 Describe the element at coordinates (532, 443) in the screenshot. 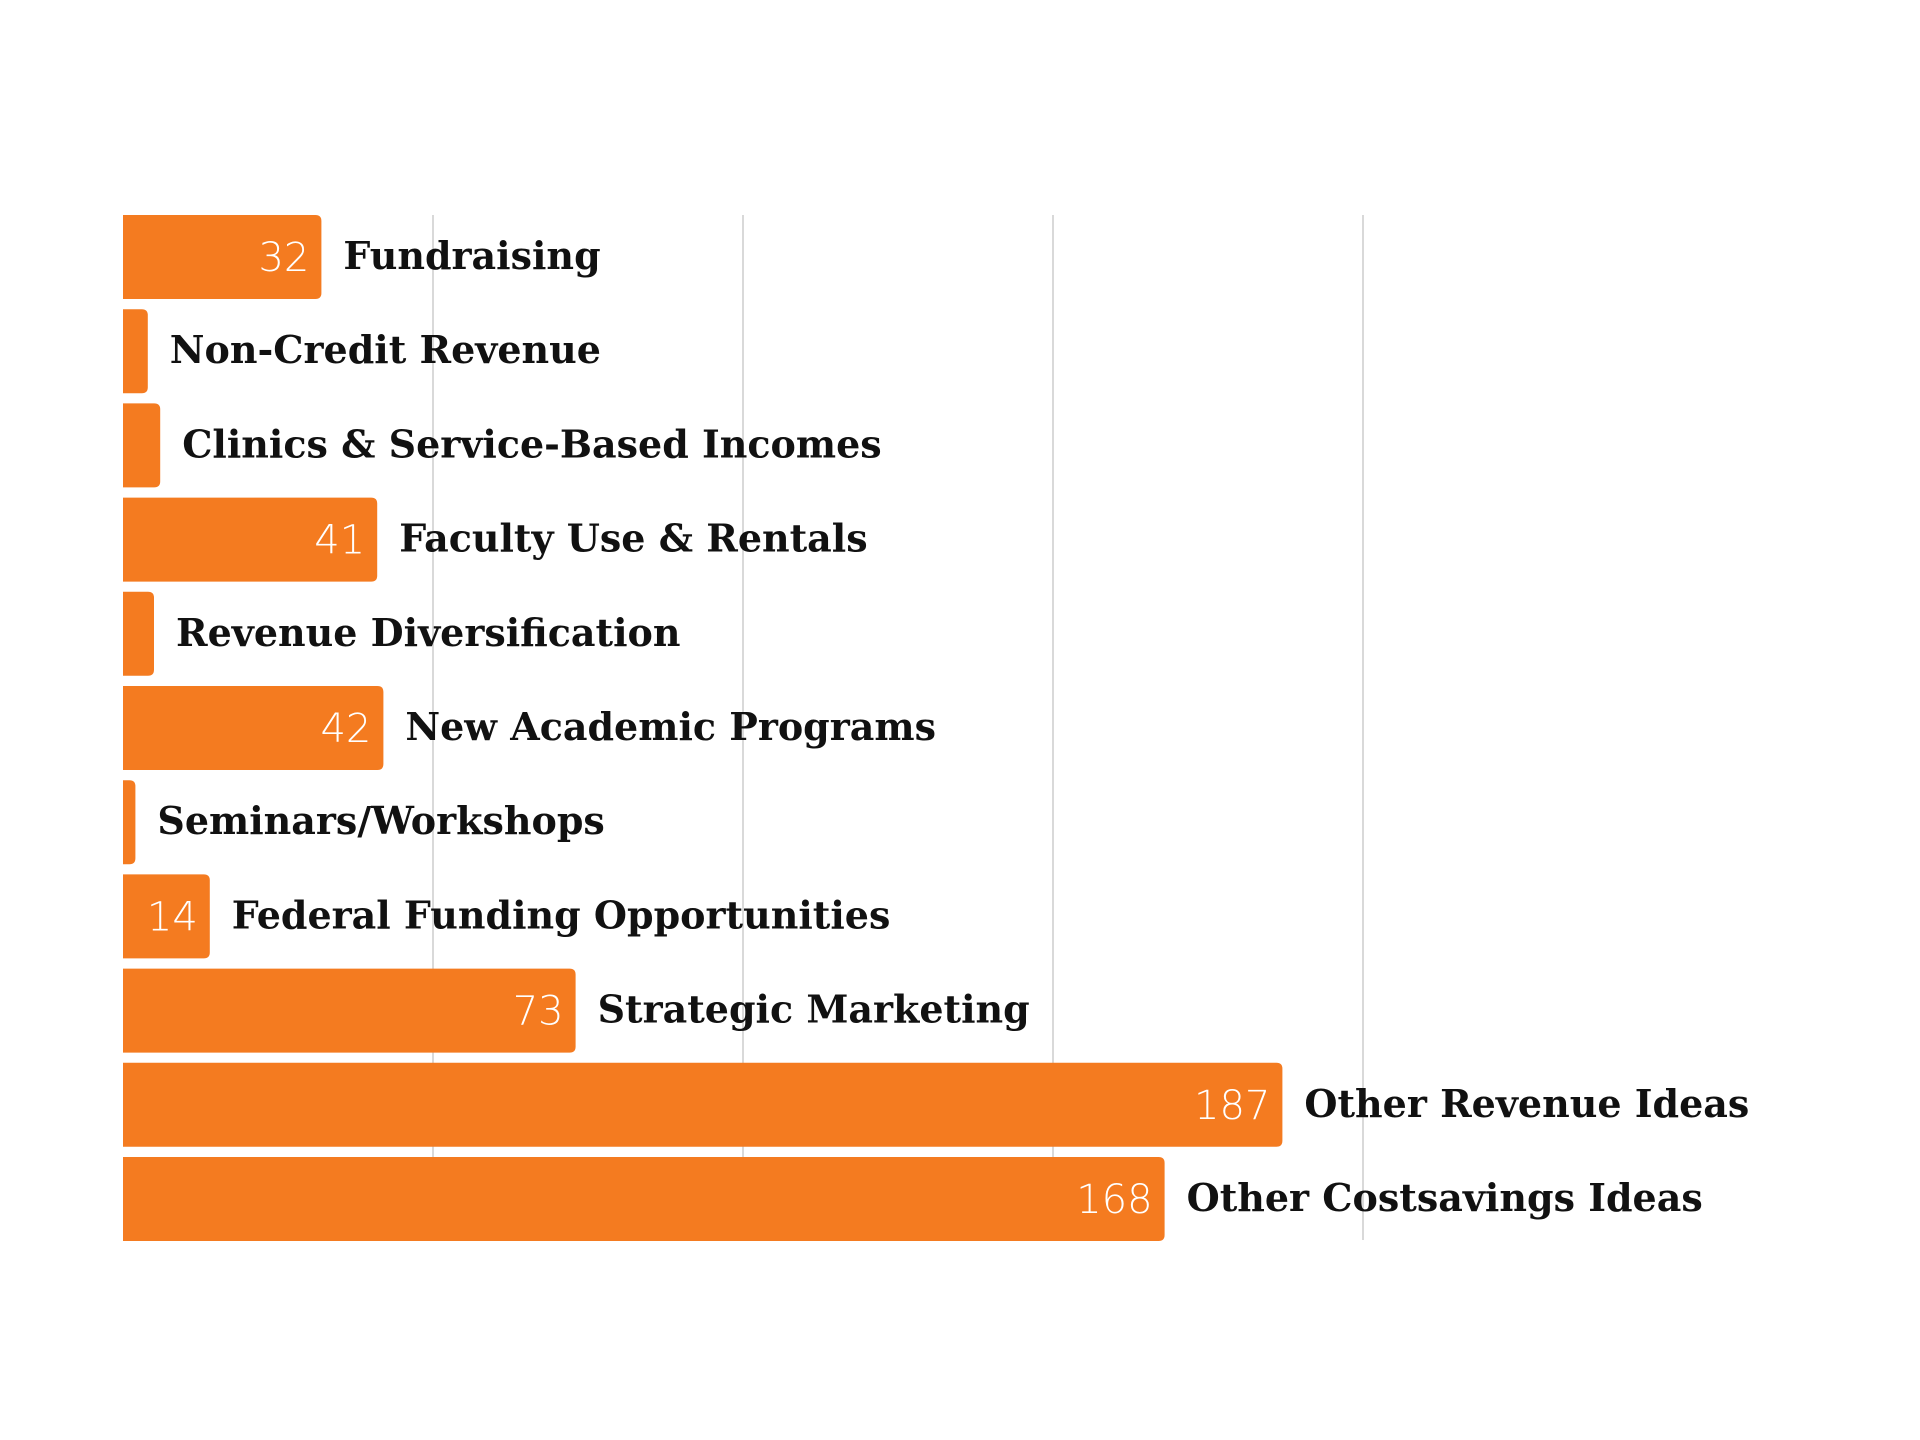

I see `category-label: Clinics & Service-Based Incomes` at that location.